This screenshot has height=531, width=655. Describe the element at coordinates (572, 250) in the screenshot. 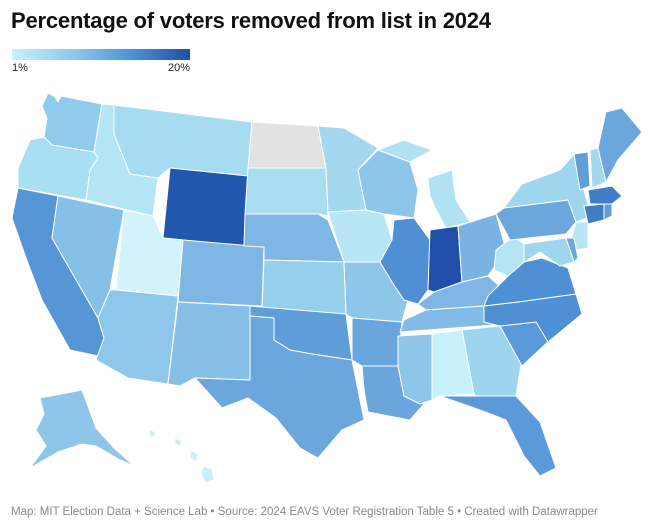

I see `state-de` at that location.